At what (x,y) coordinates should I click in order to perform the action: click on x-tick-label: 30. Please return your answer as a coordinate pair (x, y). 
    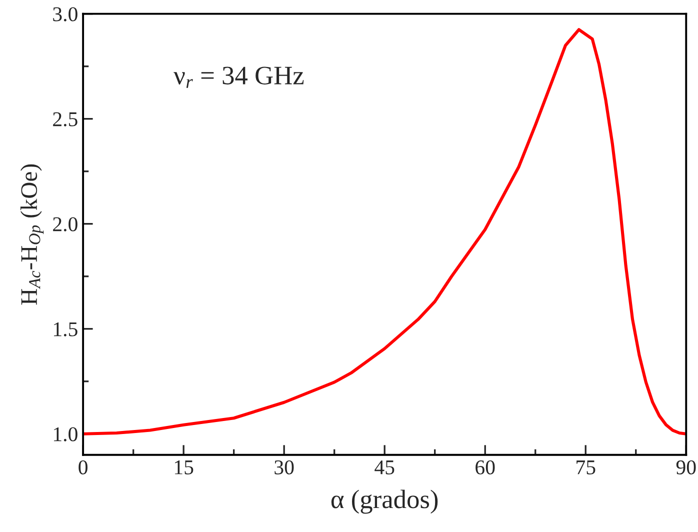
    Looking at the image, I should click on (284, 467).